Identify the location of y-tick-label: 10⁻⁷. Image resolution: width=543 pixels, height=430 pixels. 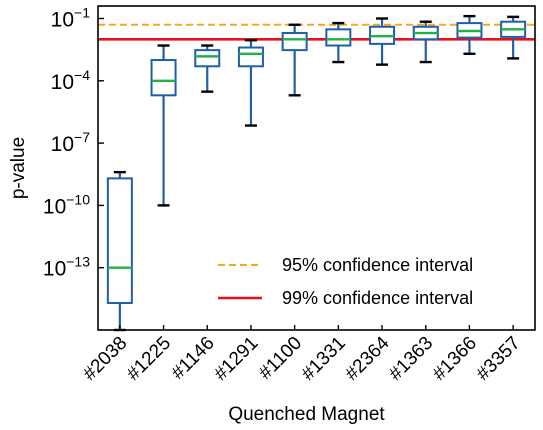
(71, 142).